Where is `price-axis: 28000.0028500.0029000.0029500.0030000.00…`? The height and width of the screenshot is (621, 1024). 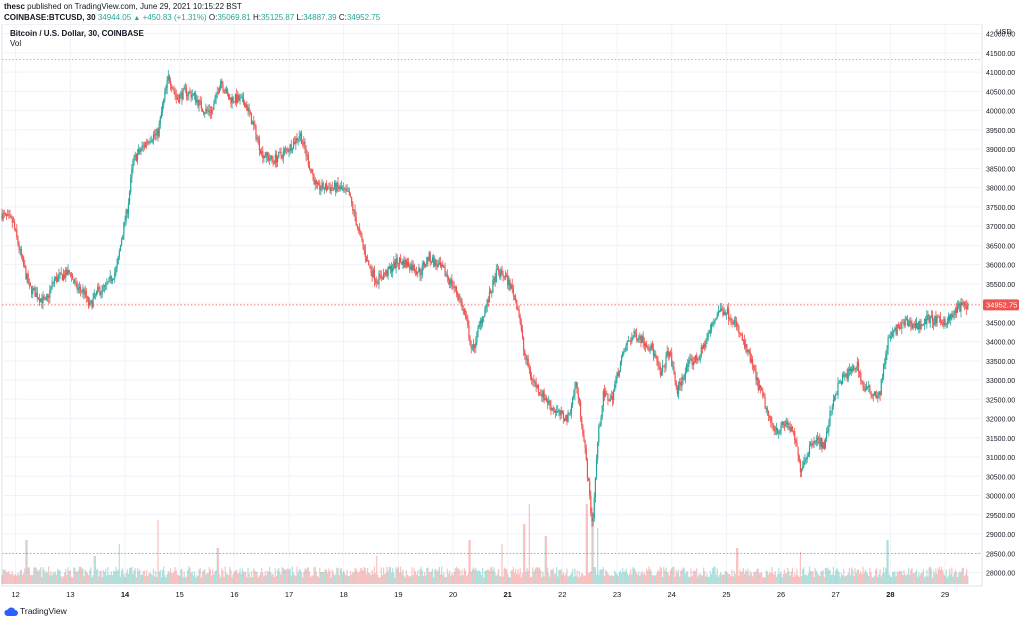 price-axis: 28000.0028500.0029000.0029500.0030000.00… is located at coordinates (1000, 305).